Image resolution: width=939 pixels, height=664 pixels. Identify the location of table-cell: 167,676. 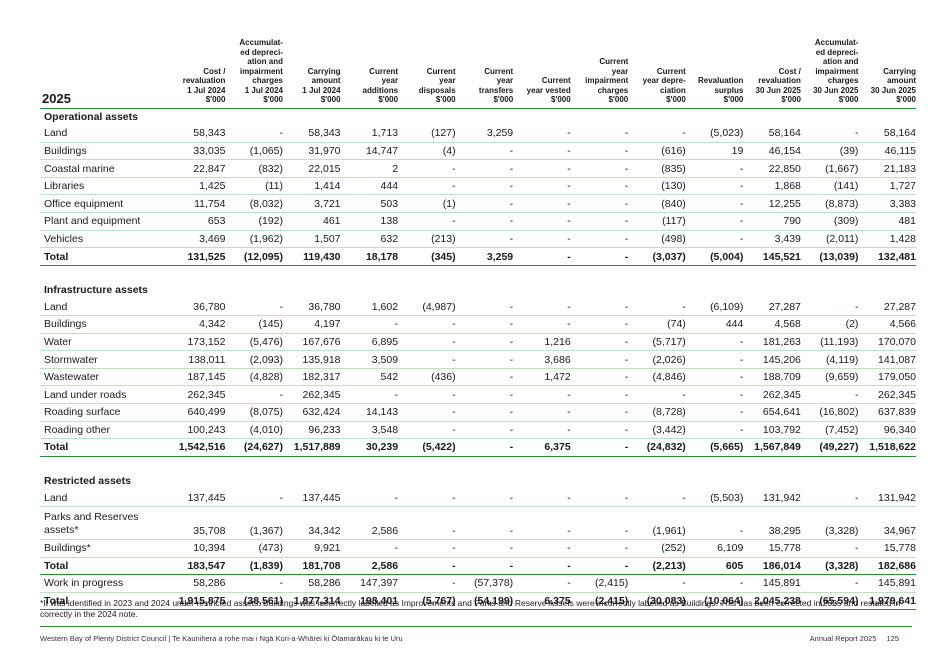
(311, 342).